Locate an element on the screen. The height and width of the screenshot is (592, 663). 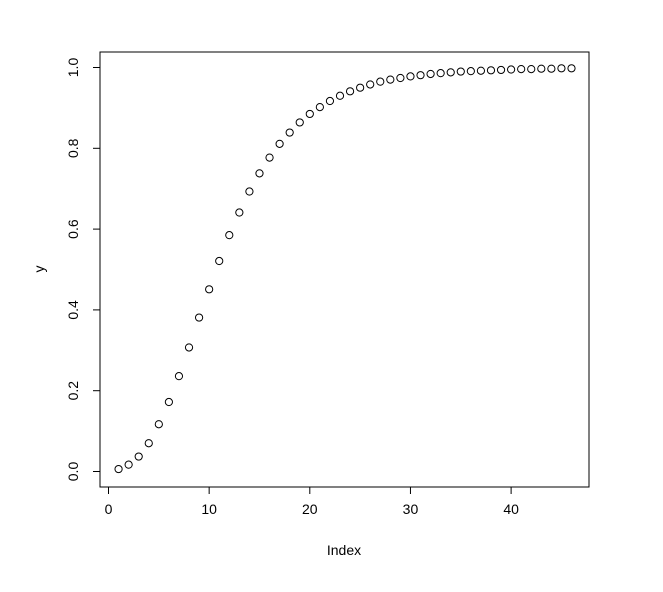
y-tick-label: 0.6 is located at coordinates (73, 229).